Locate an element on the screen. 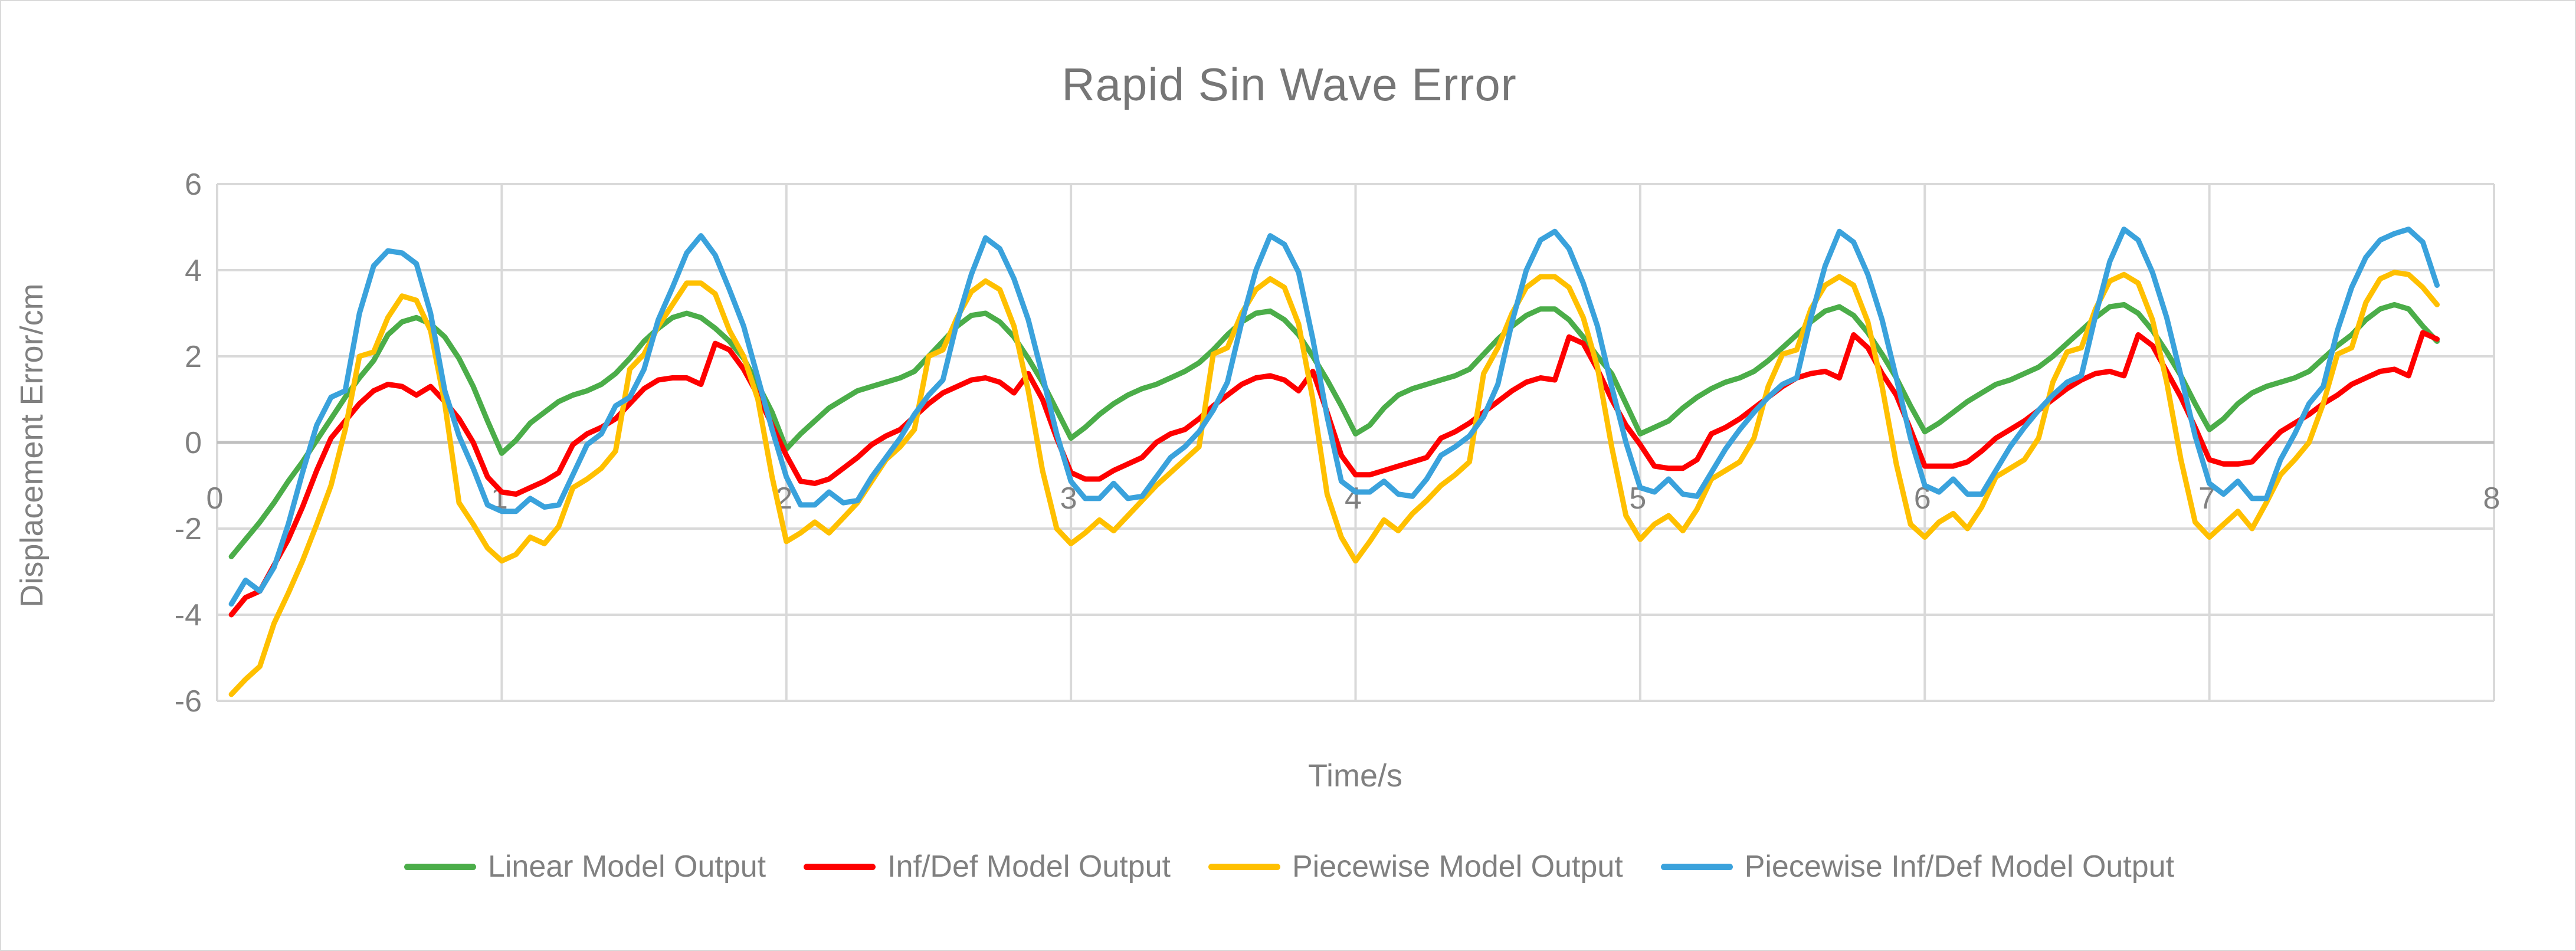 This screenshot has height=951, width=2576. legend-label: Linear Model Output is located at coordinates (626, 867).